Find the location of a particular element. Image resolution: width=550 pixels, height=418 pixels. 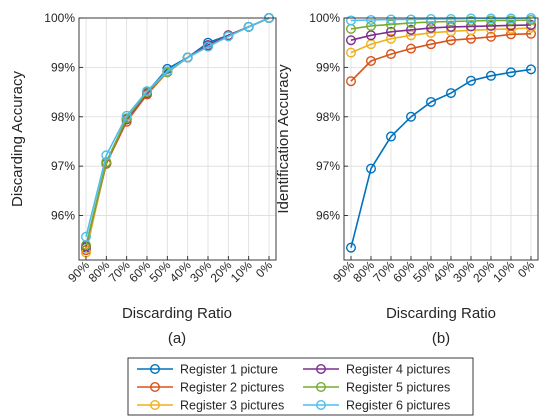

legend-box is located at coordinates (300, 386).